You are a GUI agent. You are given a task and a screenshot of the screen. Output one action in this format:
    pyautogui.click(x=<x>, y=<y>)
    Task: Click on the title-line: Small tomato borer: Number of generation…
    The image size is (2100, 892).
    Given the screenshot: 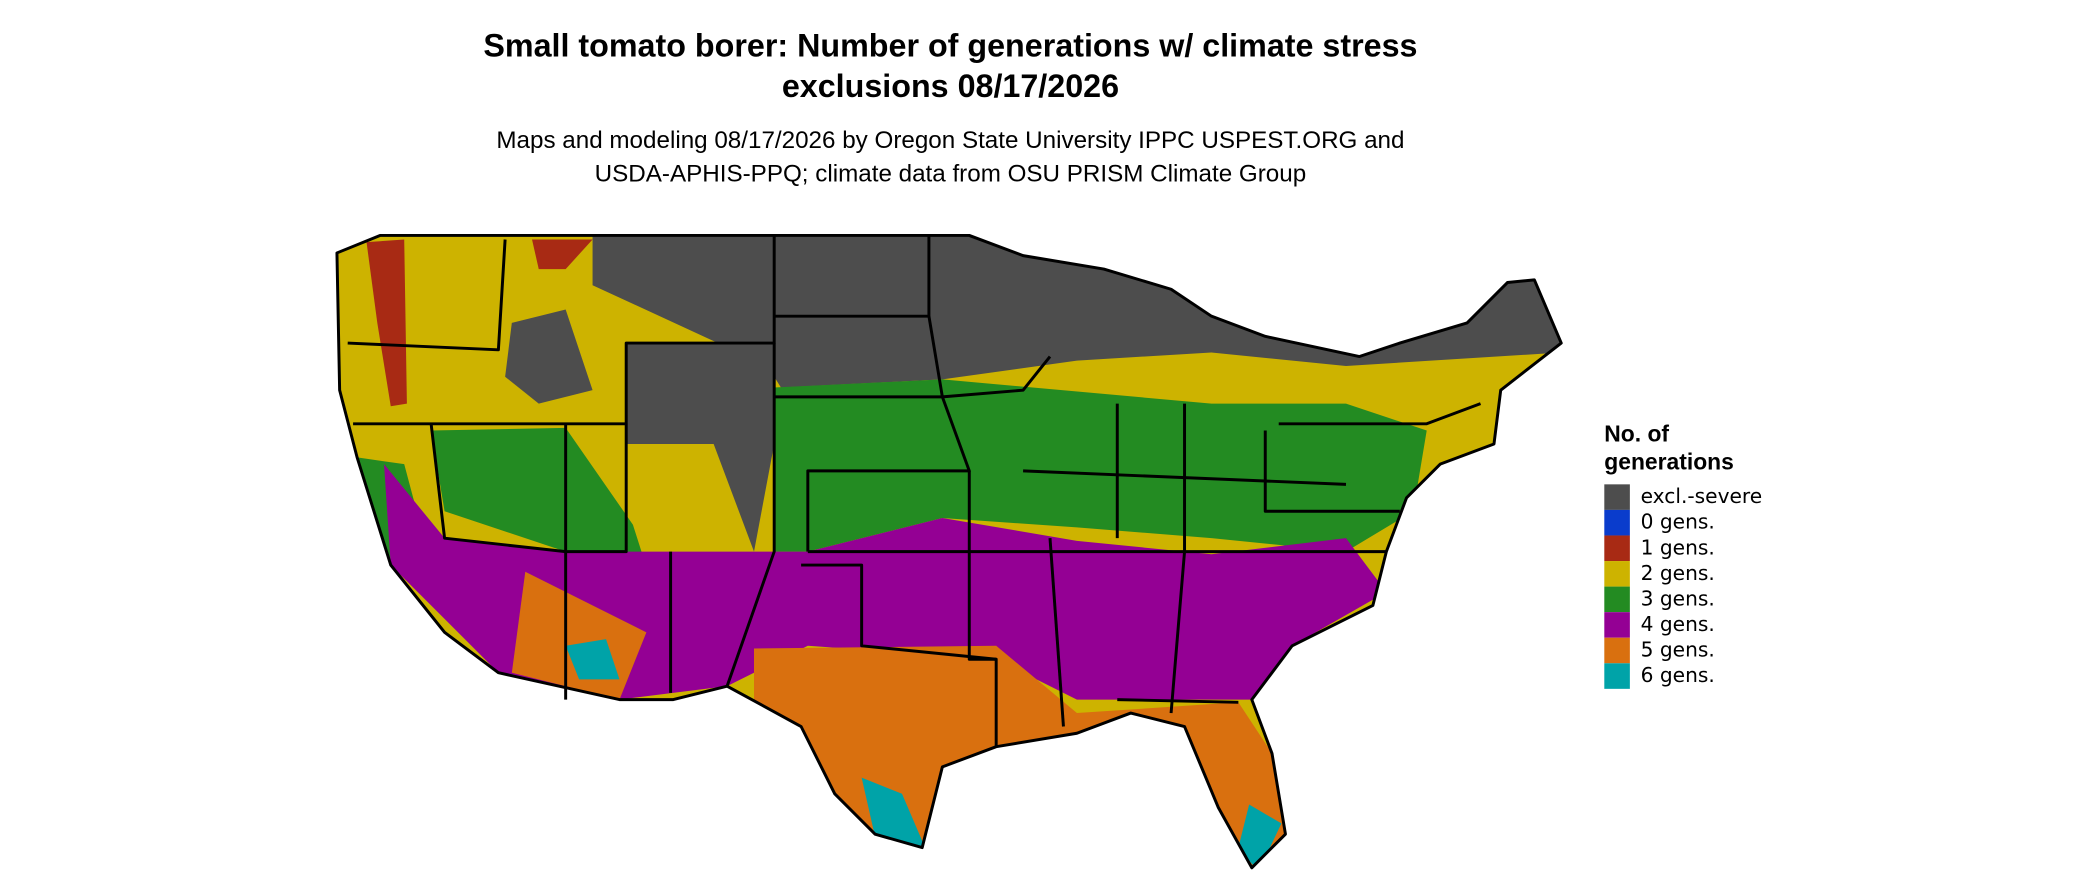 What is the action you would take?
    pyautogui.click(x=950, y=46)
    